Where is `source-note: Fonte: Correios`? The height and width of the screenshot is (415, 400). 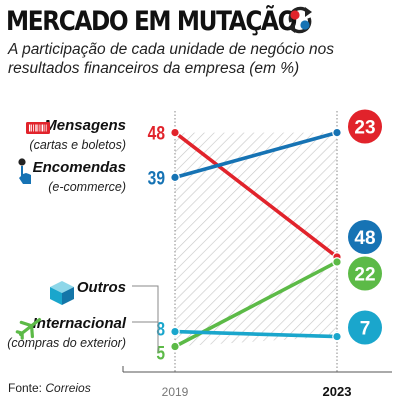
source-note: Fonte: Correios is located at coordinates (49, 388).